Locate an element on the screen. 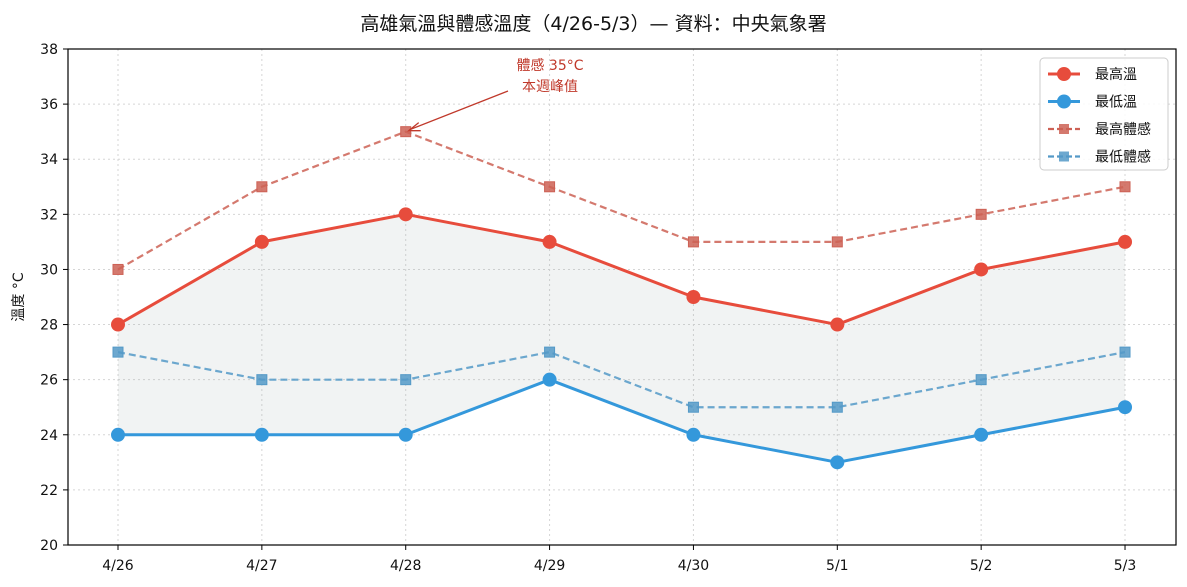 The image size is (1187, 587). annotation-layer: 體感 35°C 本週峰值 is located at coordinates (495, 94).